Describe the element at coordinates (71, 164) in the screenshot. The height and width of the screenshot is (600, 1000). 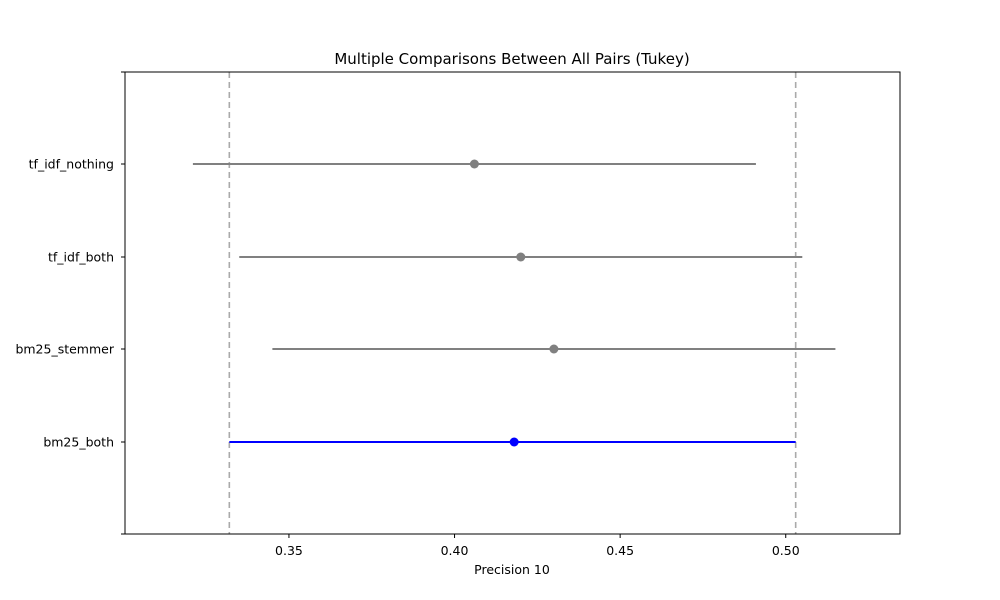
I see `y-tick-label-tf_idf_nothing: tf_idf_nothing` at that location.